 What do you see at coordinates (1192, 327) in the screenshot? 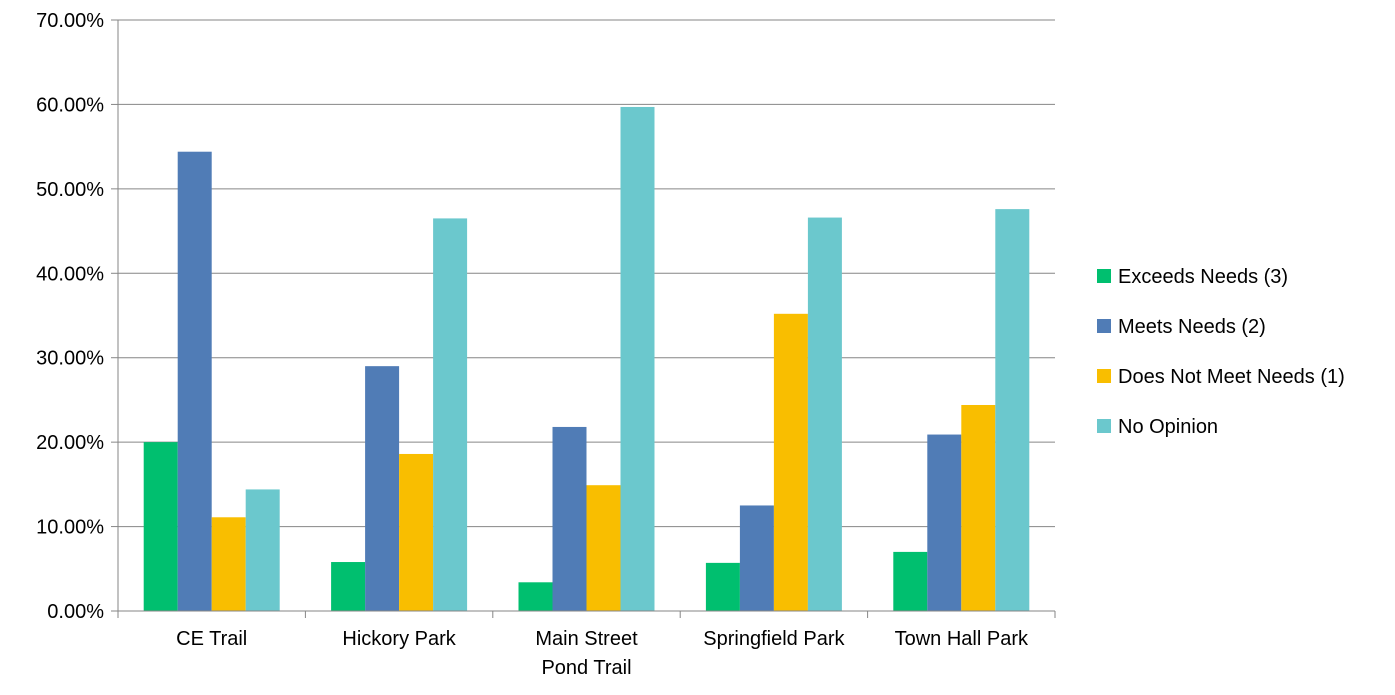
I see `legend-label: Meets Needs (2)` at bounding box center [1192, 327].